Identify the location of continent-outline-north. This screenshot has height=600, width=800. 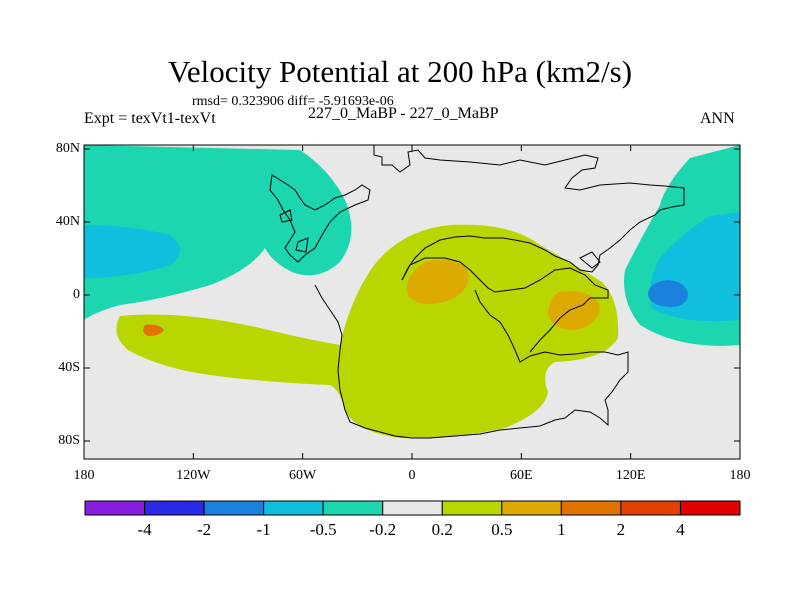
(529, 213).